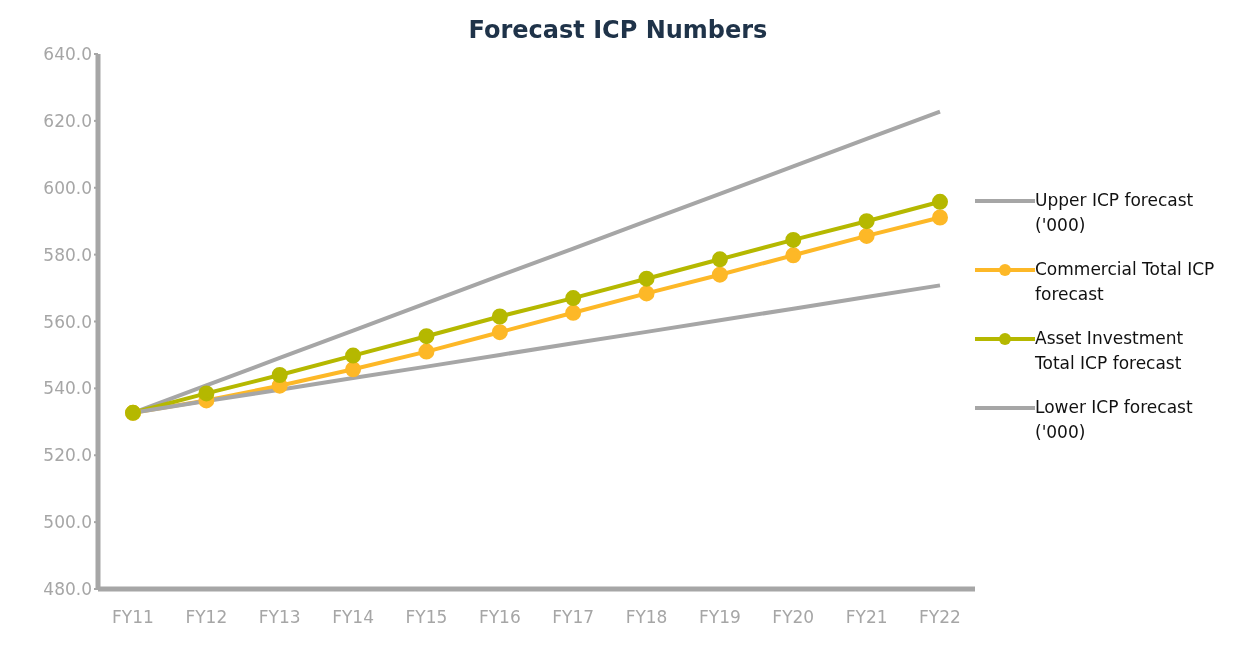 The height and width of the screenshot is (657, 1233). What do you see at coordinates (940, 617) in the screenshot?
I see `x-tick-label: FY22` at bounding box center [940, 617].